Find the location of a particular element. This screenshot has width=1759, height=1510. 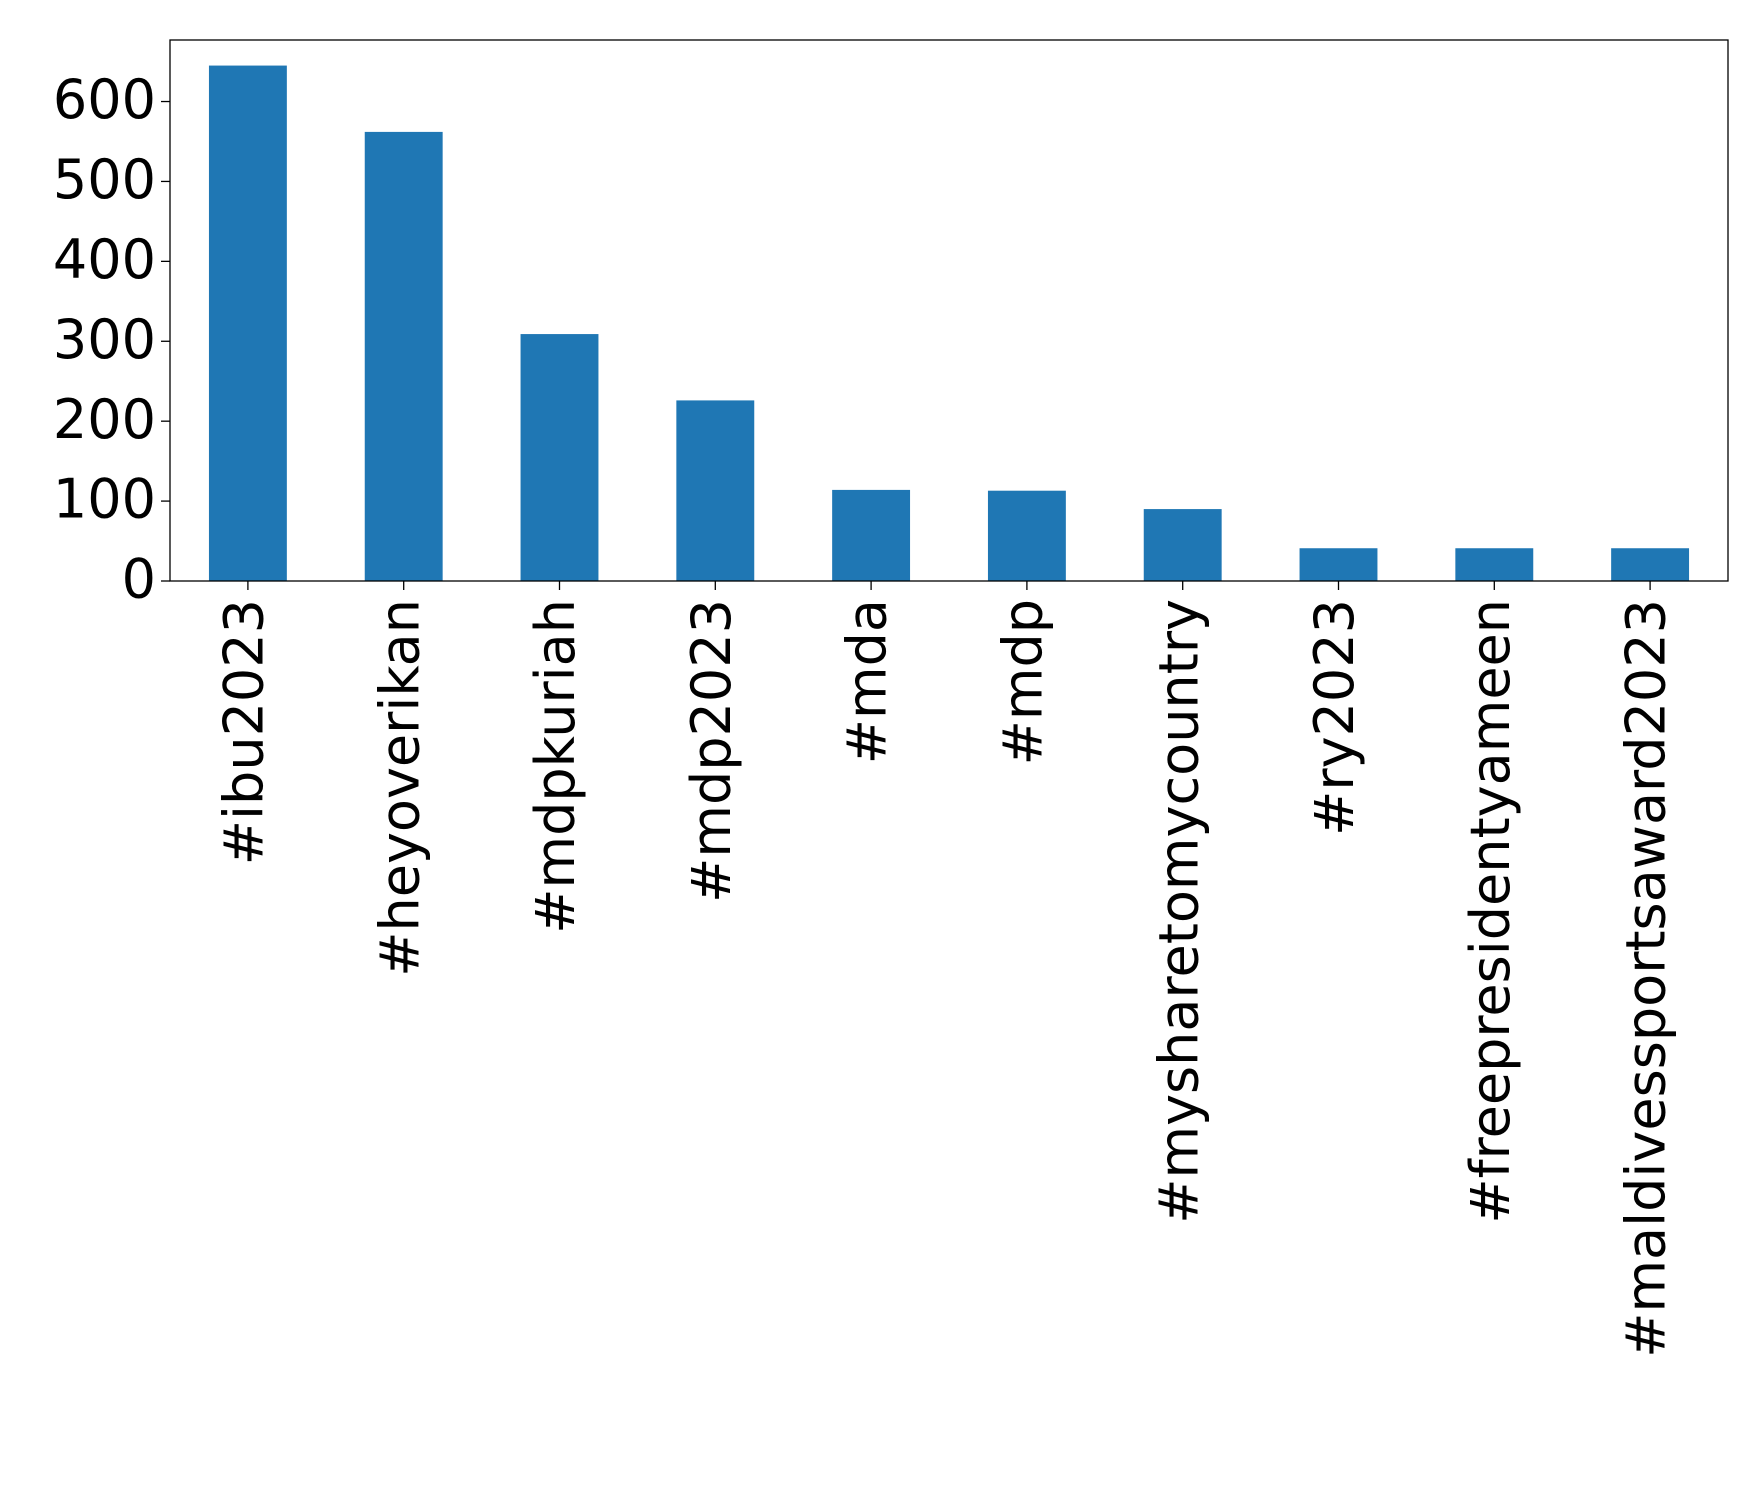

x-tick-label: #ibu2023 is located at coordinates (244, 732).